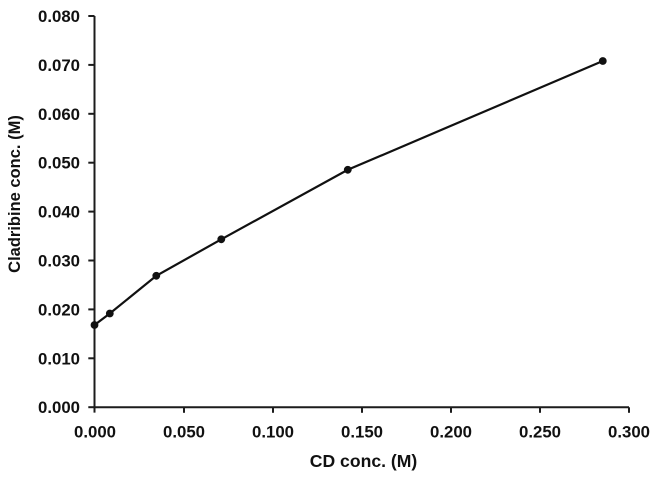  Describe the element at coordinates (59, 16) in the screenshot. I see `svg-text: 0.080` at that location.